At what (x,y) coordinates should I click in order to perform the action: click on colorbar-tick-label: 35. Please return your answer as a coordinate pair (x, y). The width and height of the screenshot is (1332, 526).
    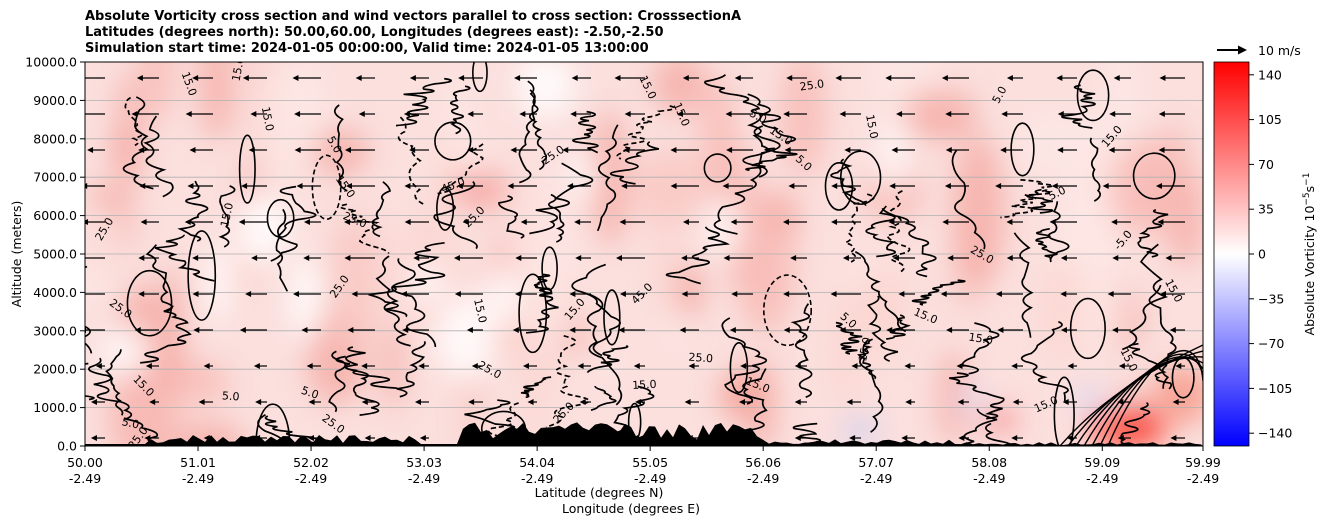
    Looking at the image, I should click on (1266, 209).